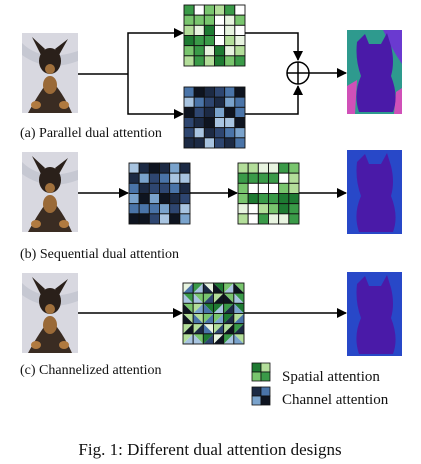 The height and width of the screenshot is (464, 421). Describe the element at coordinates (214, 35) in the screenshot. I see `spatial-attention-grid-a` at that location.